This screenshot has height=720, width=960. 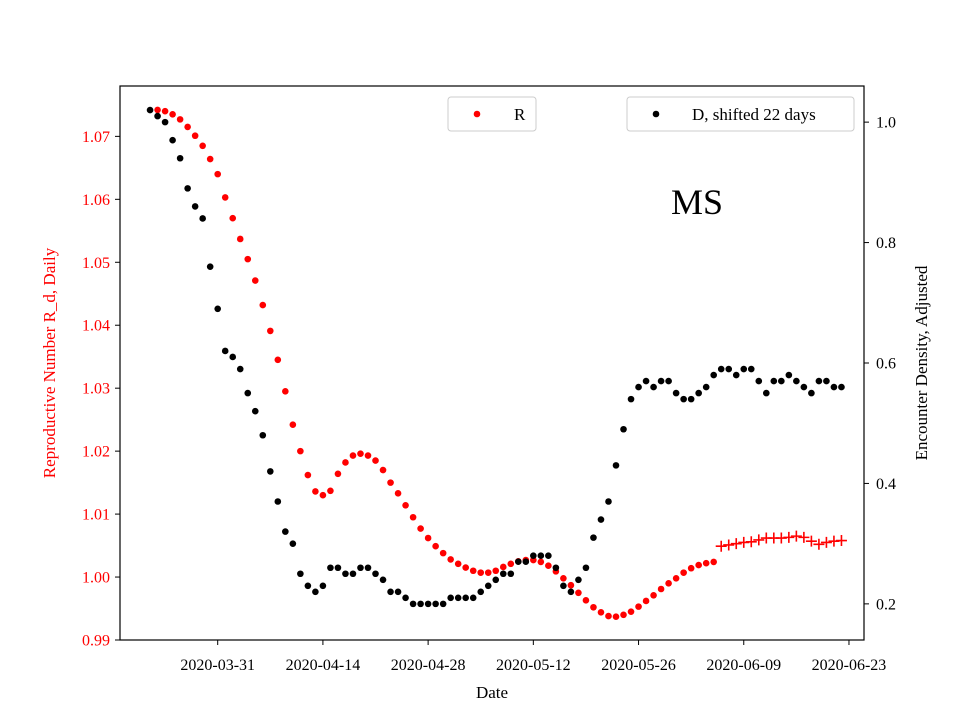 What do you see at coordinates (656, 114) in the screenshot?
I see `legend-d-marker` at bounding box center [656, 114].